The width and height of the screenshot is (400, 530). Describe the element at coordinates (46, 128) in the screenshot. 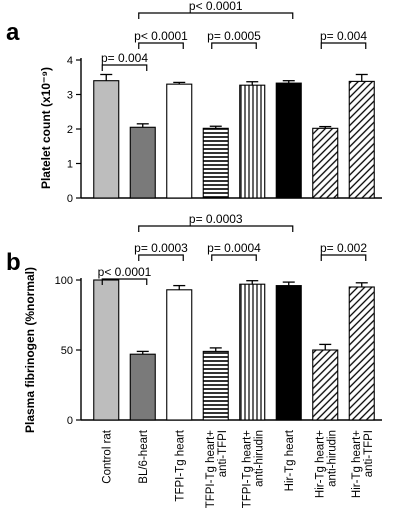

I see `y-axis-label-a: Platelet count (x10⁻⁹)` at that location.